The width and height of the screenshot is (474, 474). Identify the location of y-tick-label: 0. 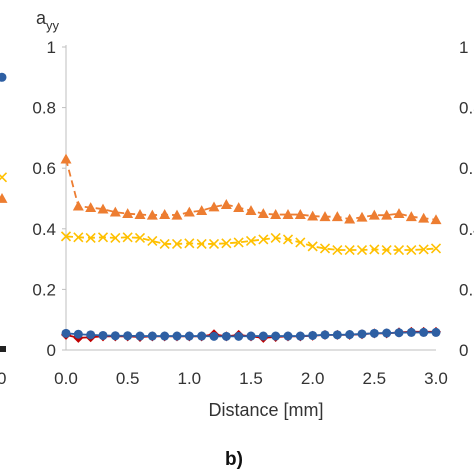
(51, 350).